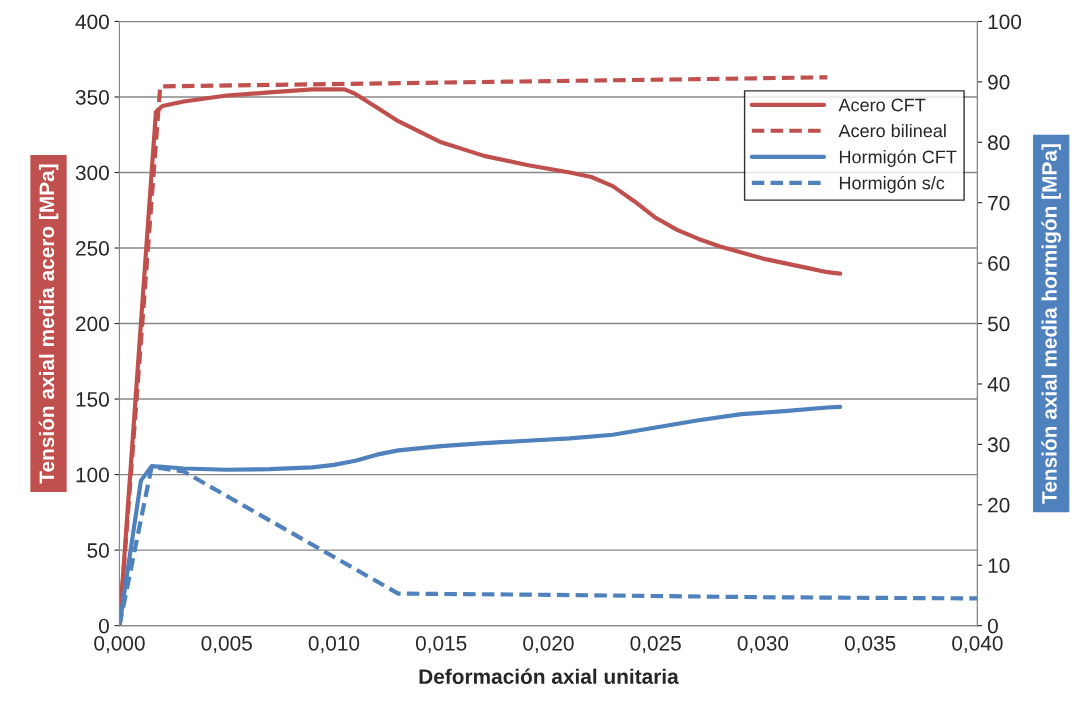 Image resolution: width=1086 pixels, height=715 pixels. Describe the element at coordinates (998, 324) in the screenshot. I see `y2-tick-label: 50` at that location.